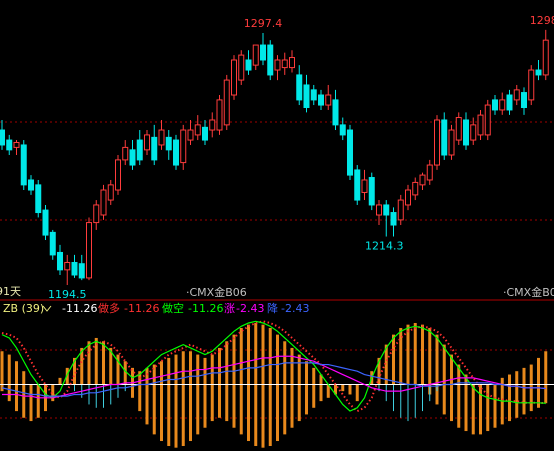 This screenshot has height=451, width=554. I want to click on legend-value: -11.26, so click(205, 308).